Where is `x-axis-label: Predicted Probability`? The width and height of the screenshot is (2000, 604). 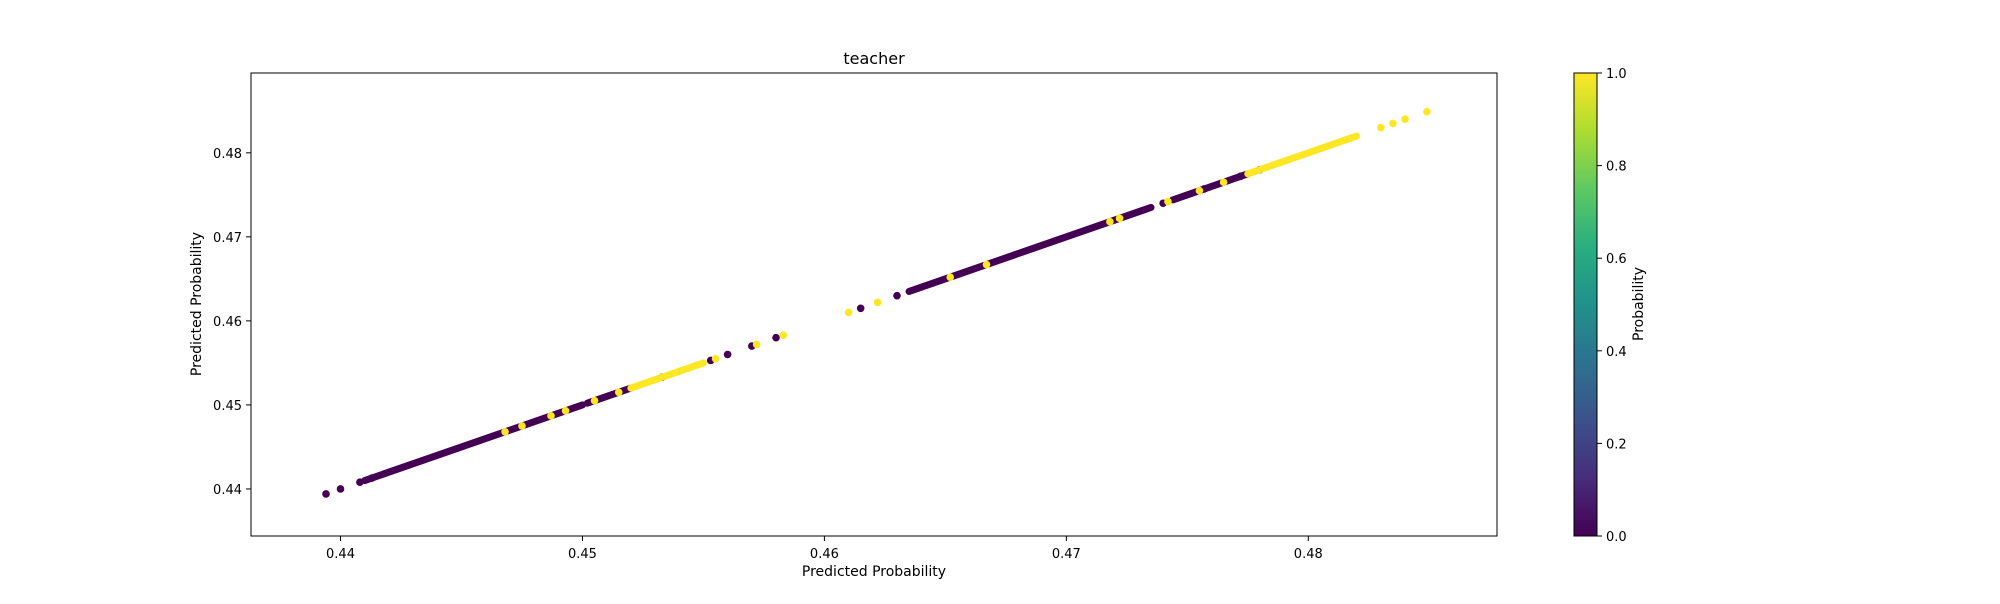 x-axis-label: Predicted Probability is located at coordinates (874, 572).